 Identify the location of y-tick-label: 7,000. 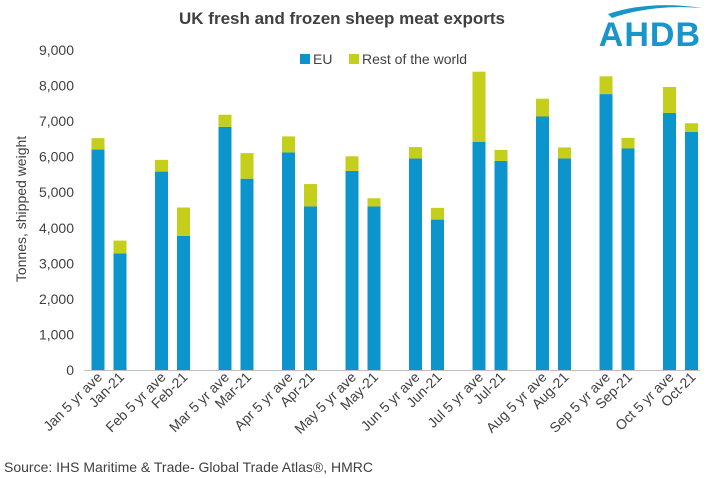
(56, 121).